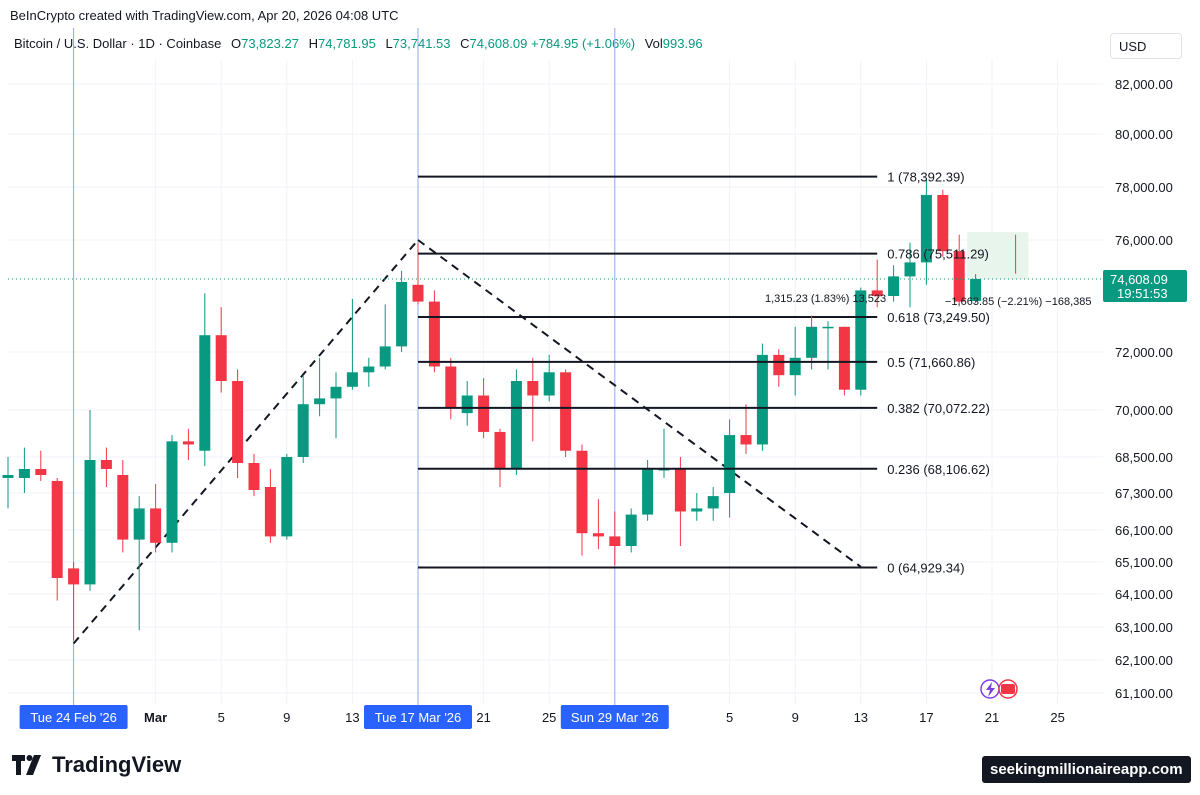 The image size is (1200, 795). What do you see at coordinates (998, 256) in the screenshot?
I see `measure-zone` at bounding box center [998, 256].